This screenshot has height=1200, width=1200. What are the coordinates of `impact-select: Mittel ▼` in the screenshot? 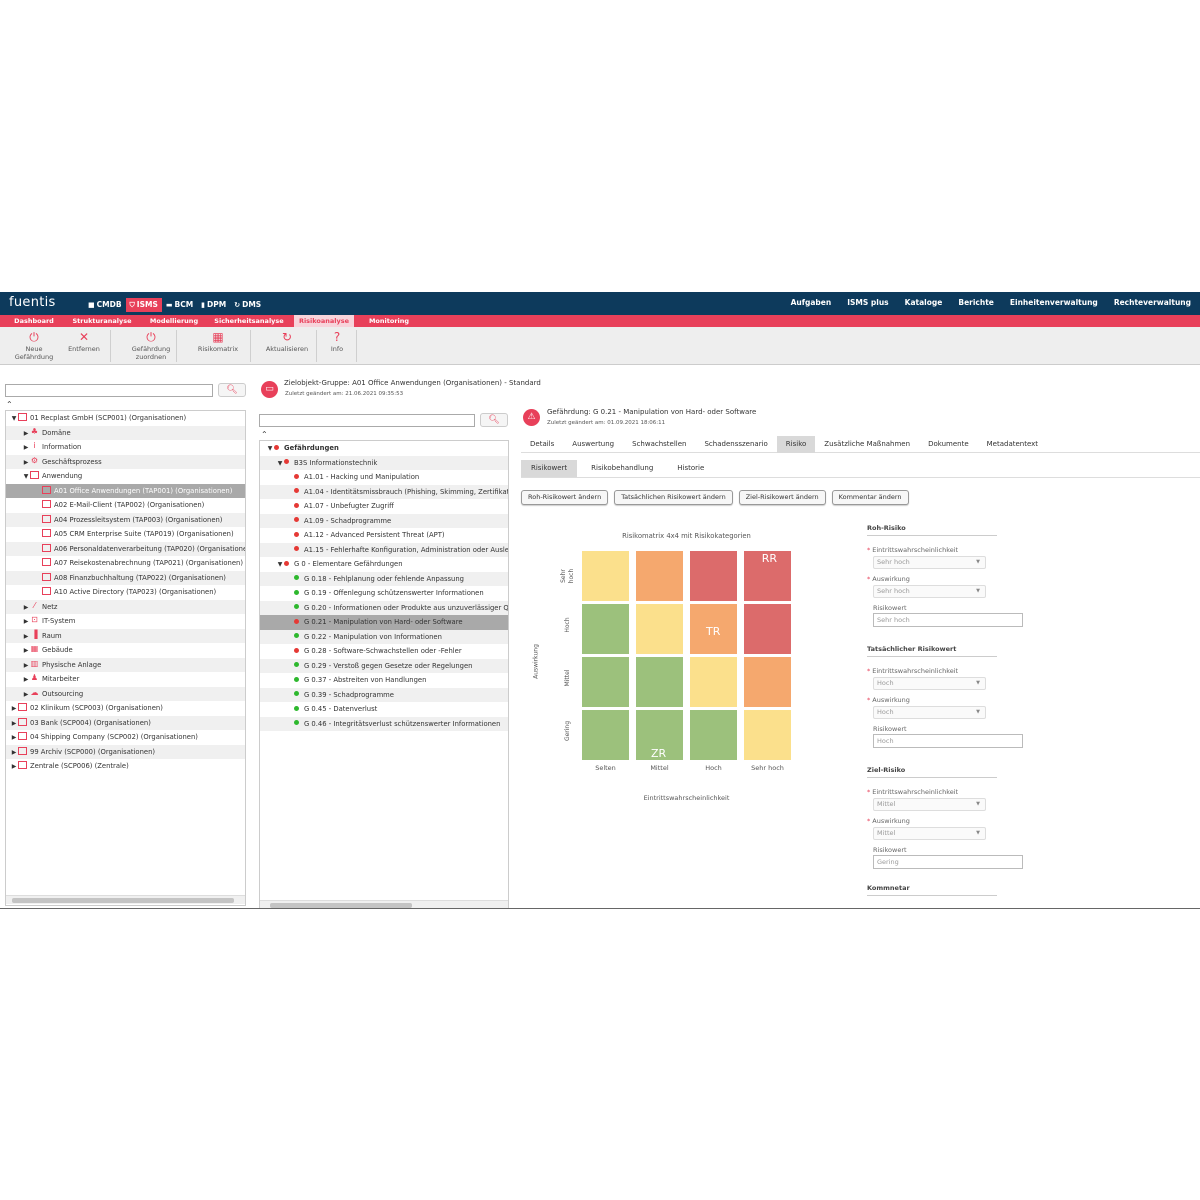 It's located at (929, 833).